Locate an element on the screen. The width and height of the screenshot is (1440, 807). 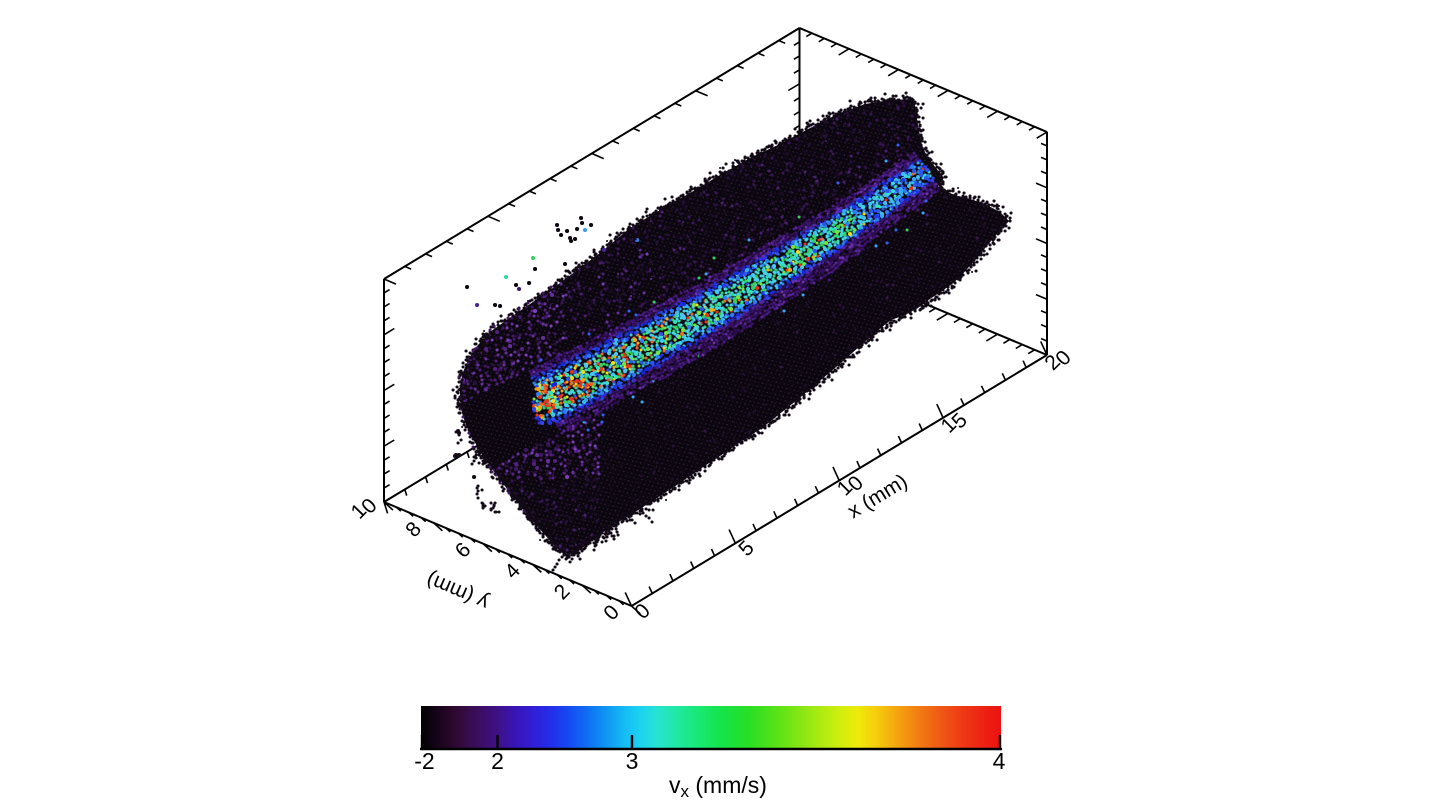
svg-text: 4 is located at coordinates (999, 761).